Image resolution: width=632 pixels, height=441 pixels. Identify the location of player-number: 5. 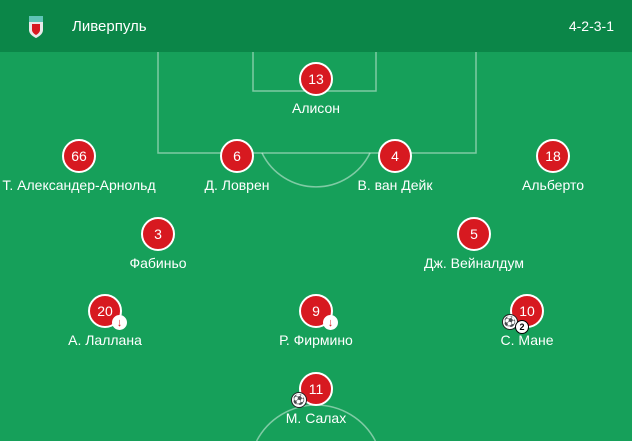
(474, 234).